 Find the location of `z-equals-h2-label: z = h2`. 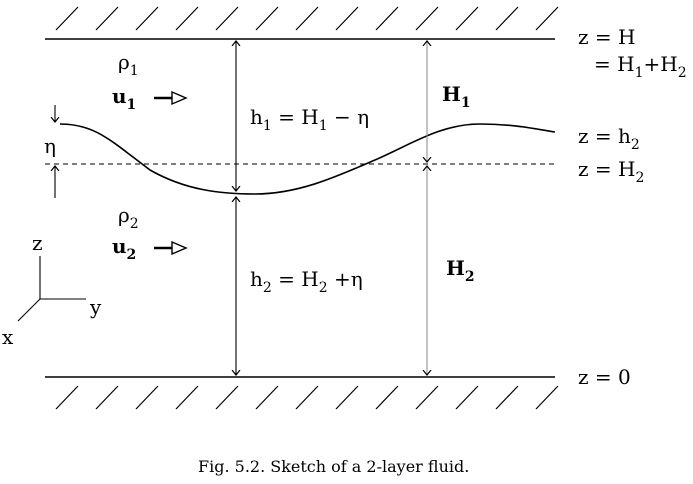

z-equals-h2-label: z = h2 is located at coordinates (609, 138).